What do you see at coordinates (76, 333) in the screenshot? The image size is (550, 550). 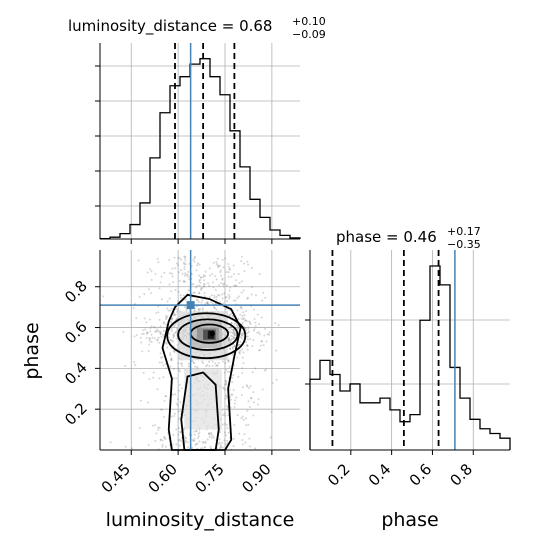 I see `y-tick-label: 0.6` at bounding box center [76, 333].